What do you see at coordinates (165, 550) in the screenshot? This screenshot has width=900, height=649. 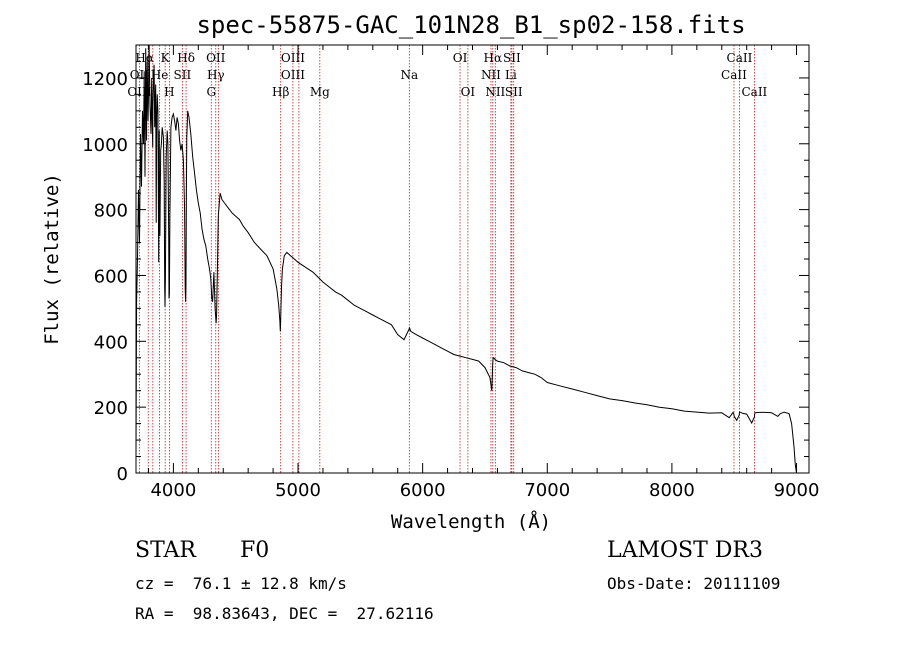 I see `object-class: STAR` at bounding box center [165, 550].